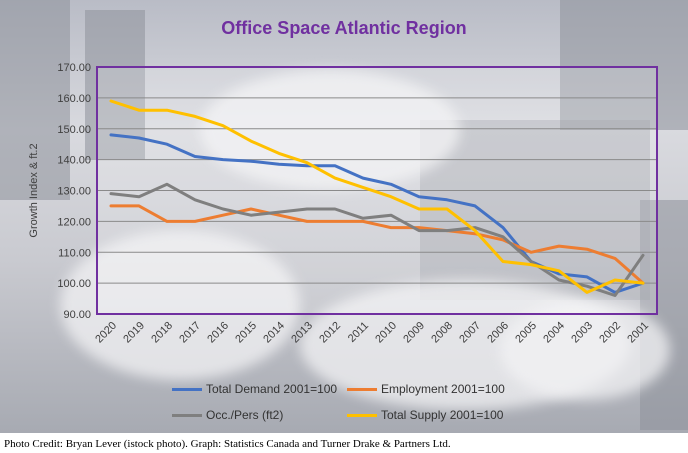 This screenshot has height=453, width=688. I want to click on x-tick-label: 2012, so click(330, 333).